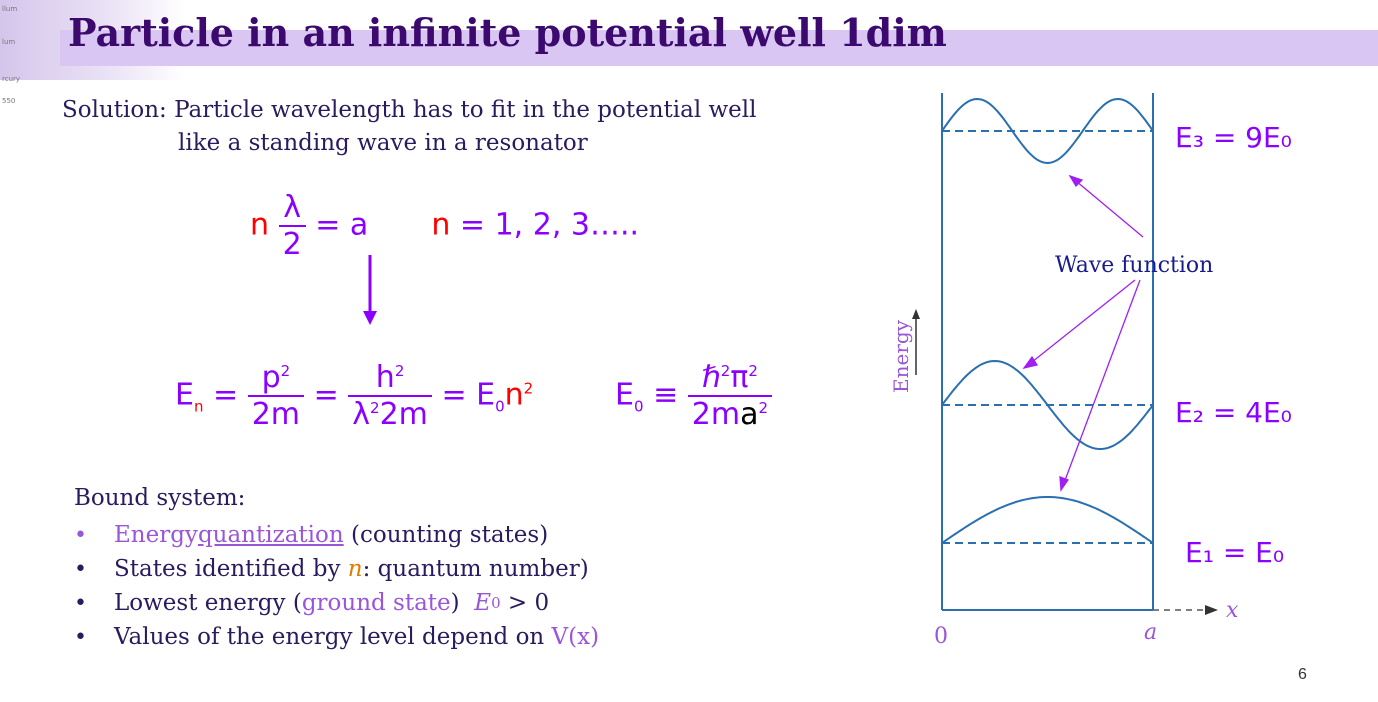  I want to click on e0-definition-equation: E0 ≡ ℏ2π2 2ma2, so click(693, 396).